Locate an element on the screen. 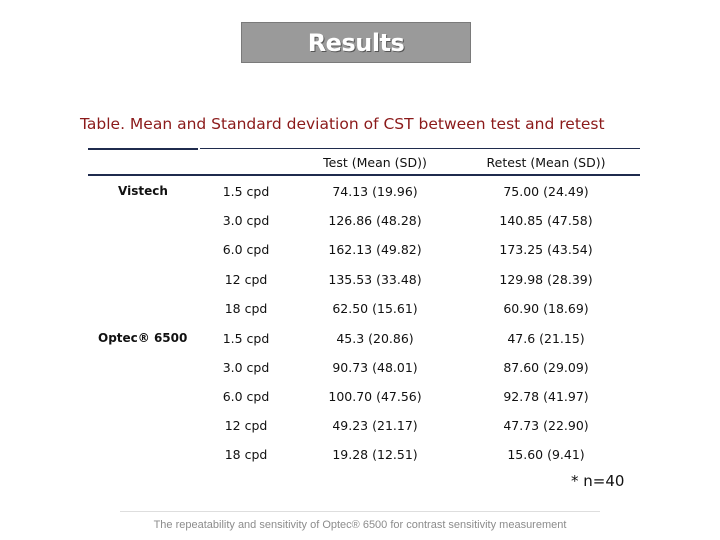  table-top-rule-left is located at coordinates (143, 149).